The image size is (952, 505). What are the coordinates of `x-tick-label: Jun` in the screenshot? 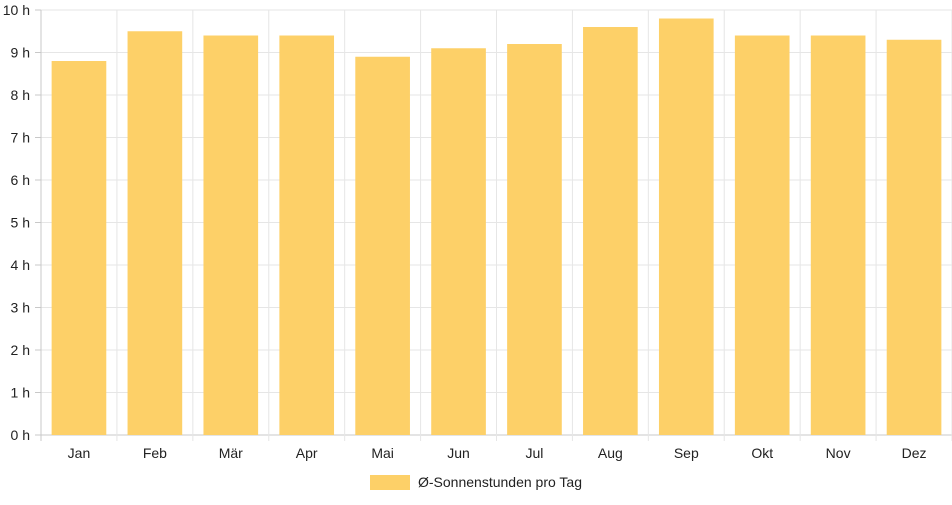 It's located at (458, 453).